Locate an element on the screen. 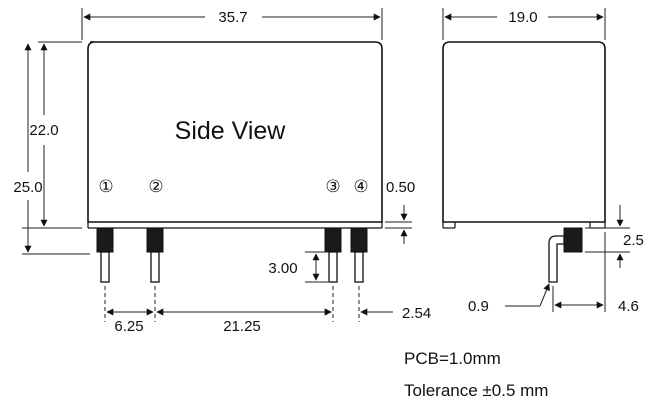  dim-height-body: 22.0 is located at coordinates (43, 130).